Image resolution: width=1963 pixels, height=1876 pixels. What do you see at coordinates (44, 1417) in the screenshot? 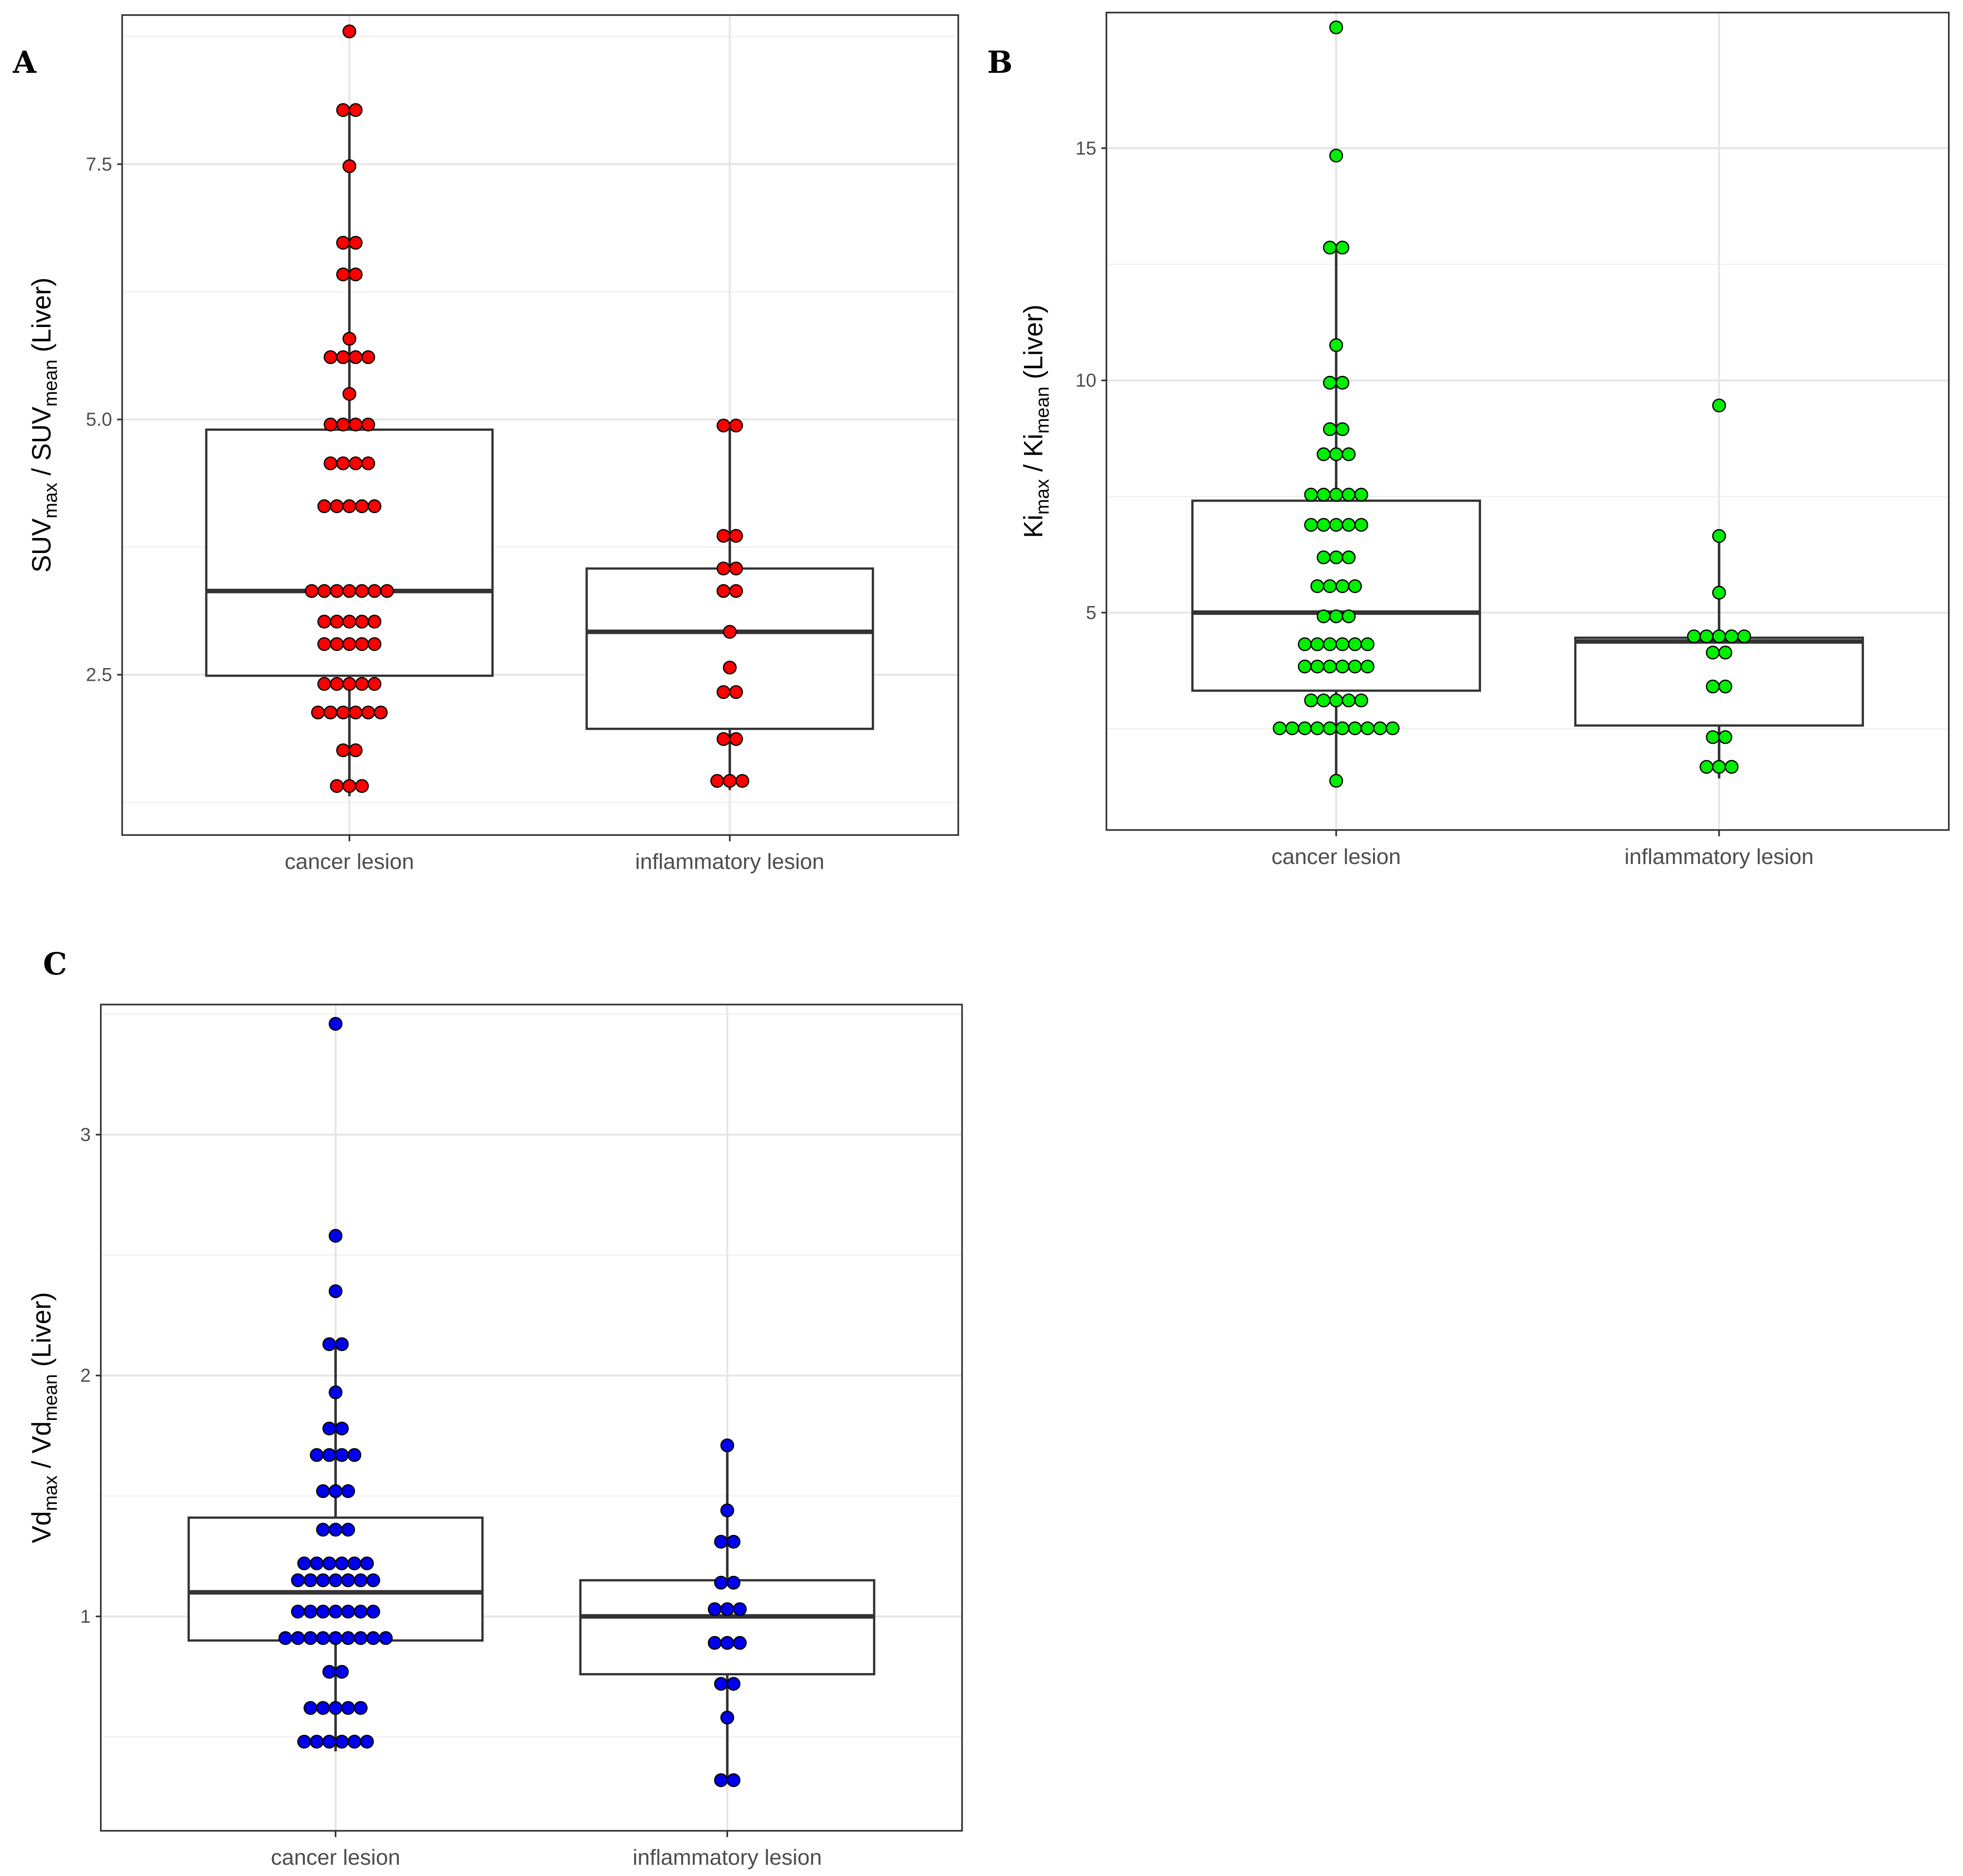
I see `y-axis-label: Vdmax / Vdmean (Liver)` at bounding box center [44, 1417].